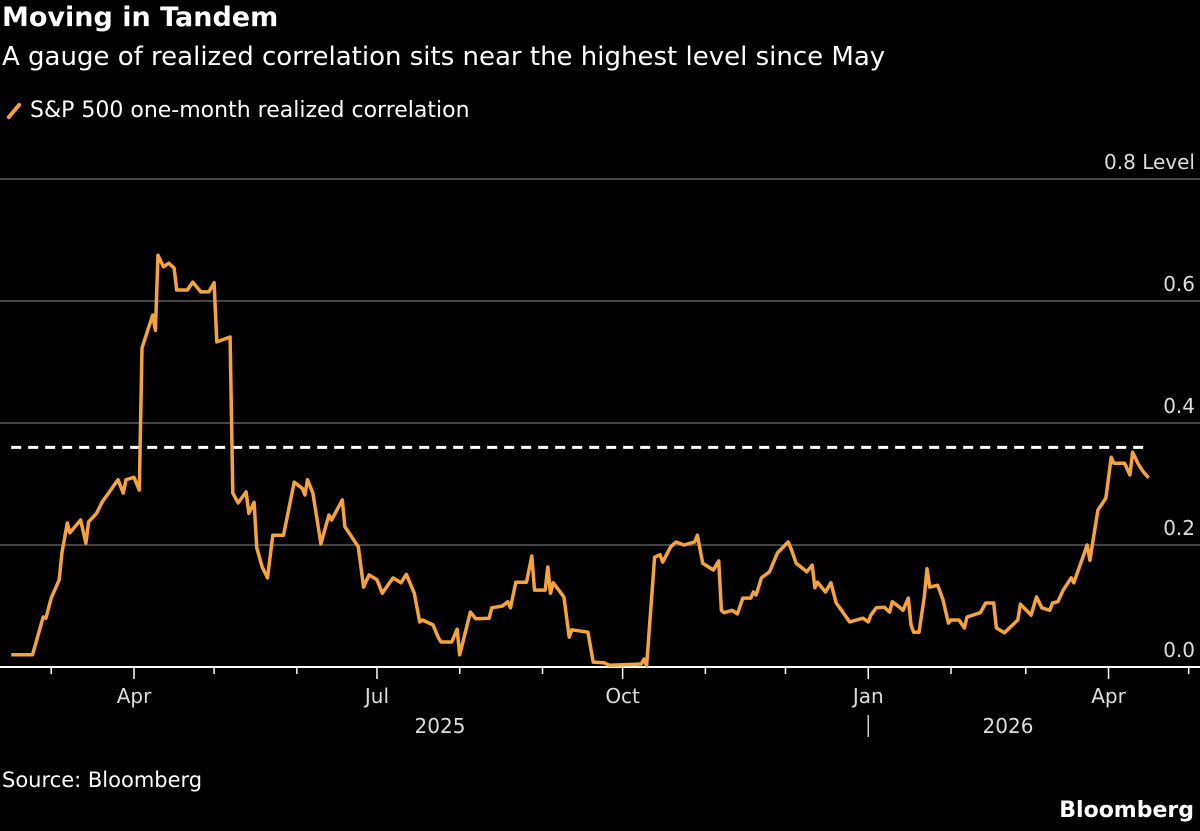 The height and width of the screenshot is (831, 1200). Describe the element at coordinates (622, 696) in the screenshot. I see `x-tick-label: Oct` at that location.